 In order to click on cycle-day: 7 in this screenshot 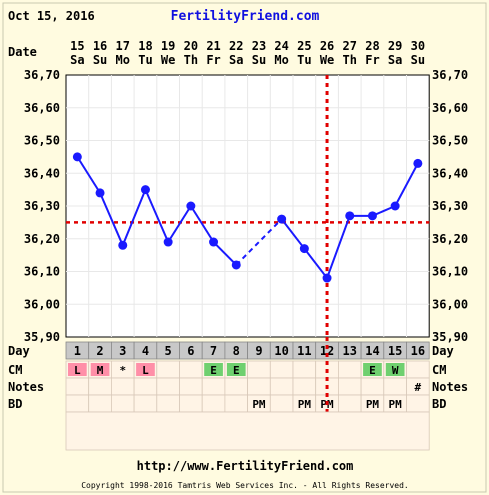, I will do `click(213, 351)`.